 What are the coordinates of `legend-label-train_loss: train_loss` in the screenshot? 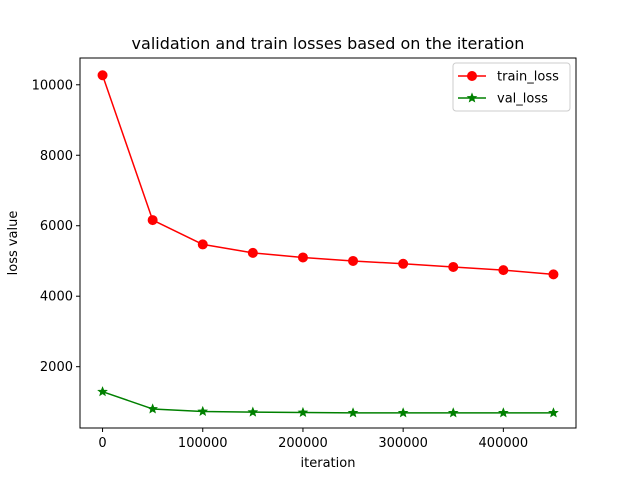 It's located at (528, 77).